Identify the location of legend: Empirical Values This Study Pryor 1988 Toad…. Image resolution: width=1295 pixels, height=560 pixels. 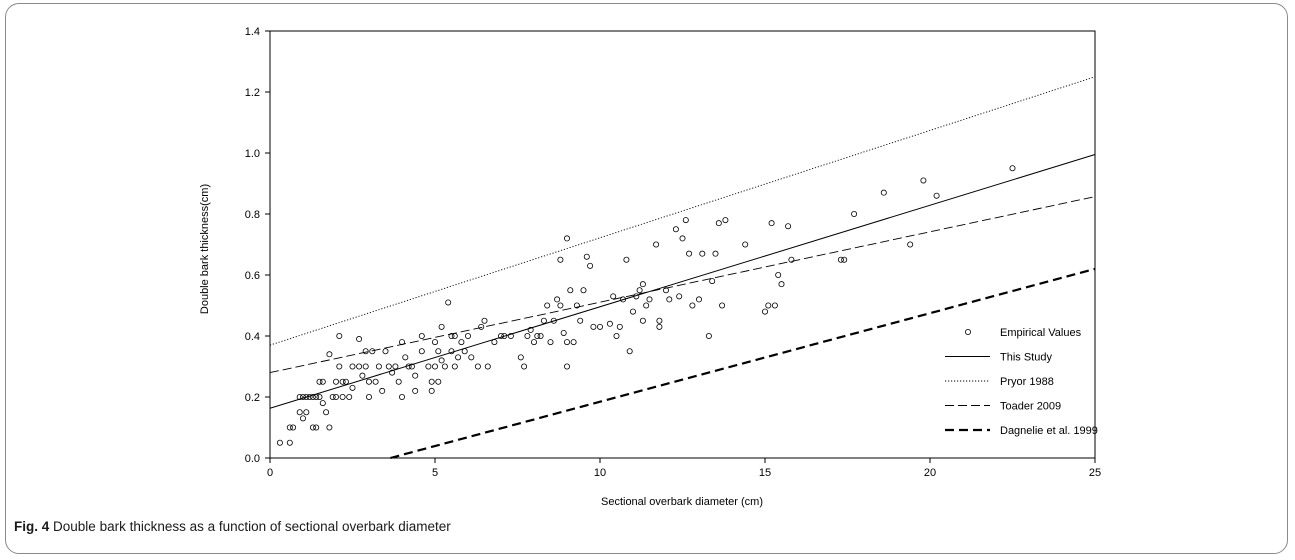
(1021, 382).